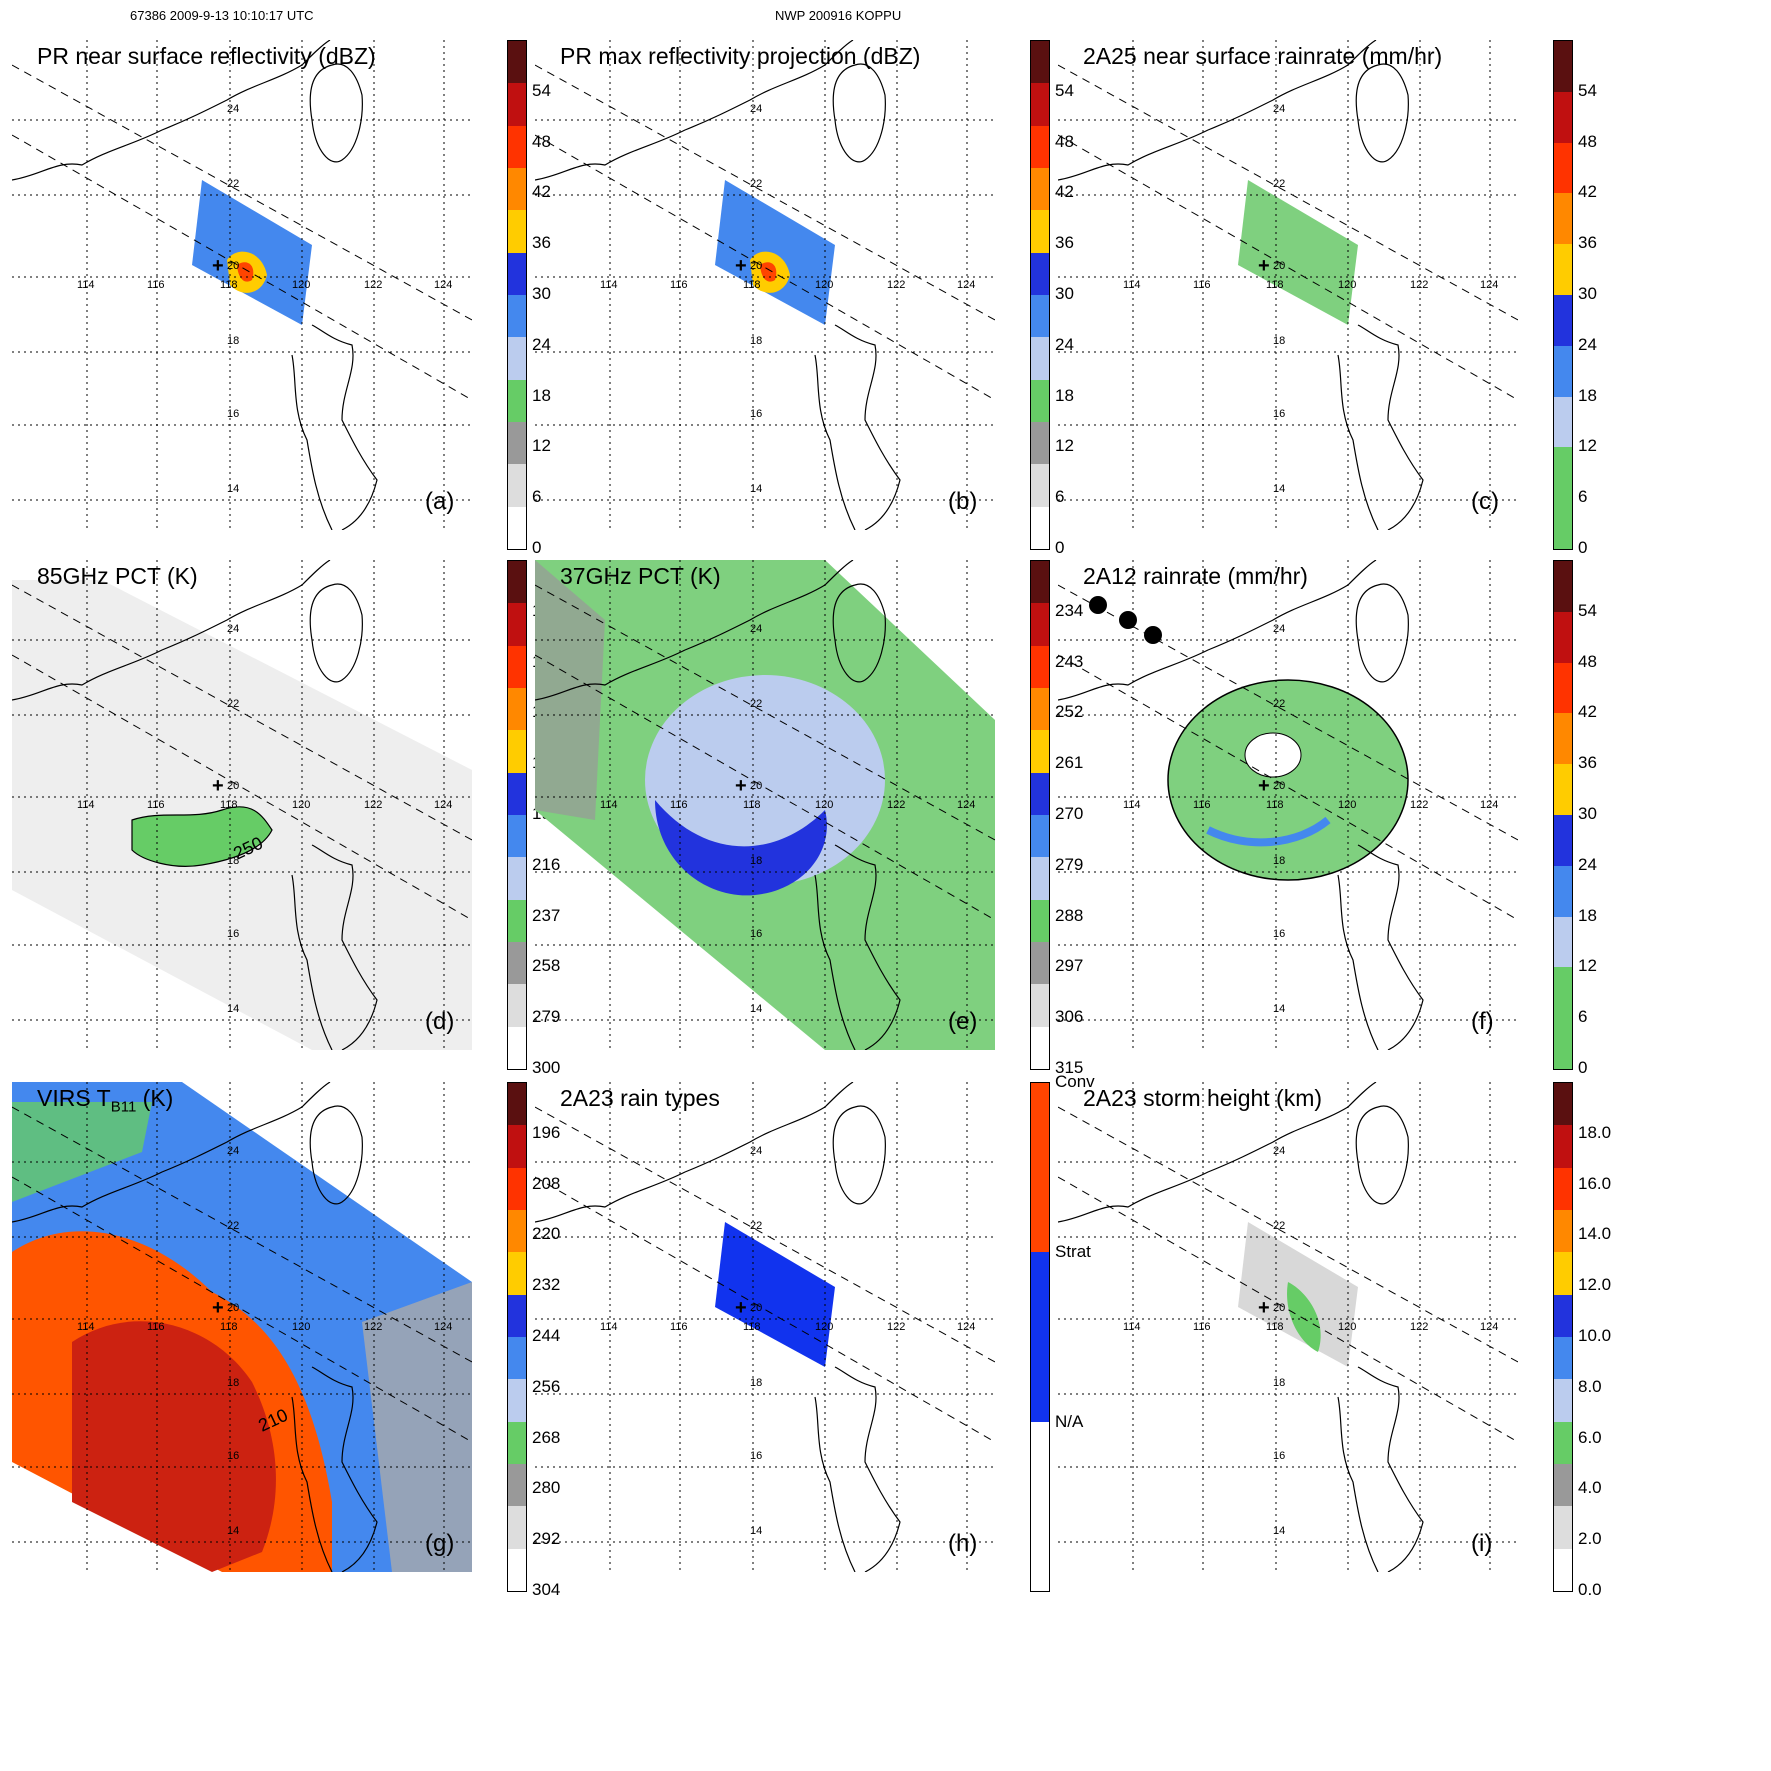 This screenshot has height=1771, width=1771. What do you see at coordinates (252, 252) in the screenshot?
I see `field-a` at bounding box center [252, 252].